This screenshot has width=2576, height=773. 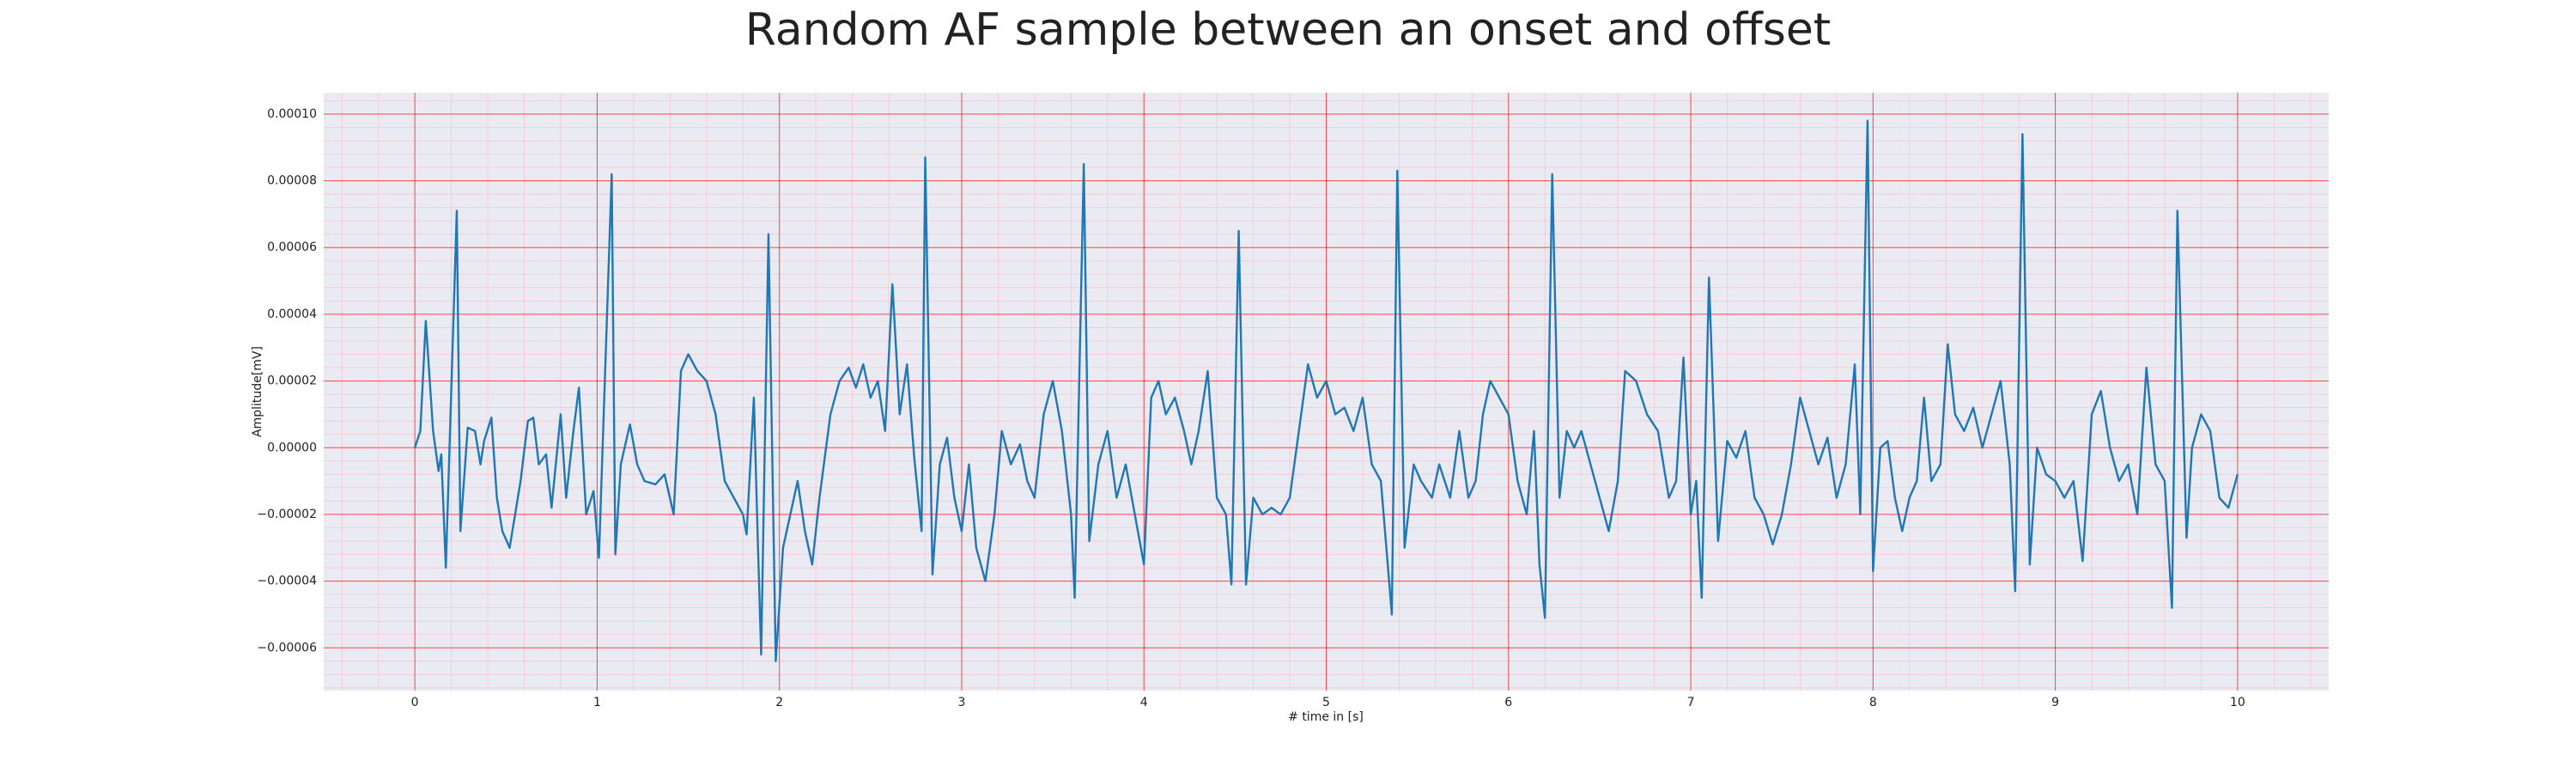 I want to click on x-tick-label: 8, so click(x=1873, y=702).